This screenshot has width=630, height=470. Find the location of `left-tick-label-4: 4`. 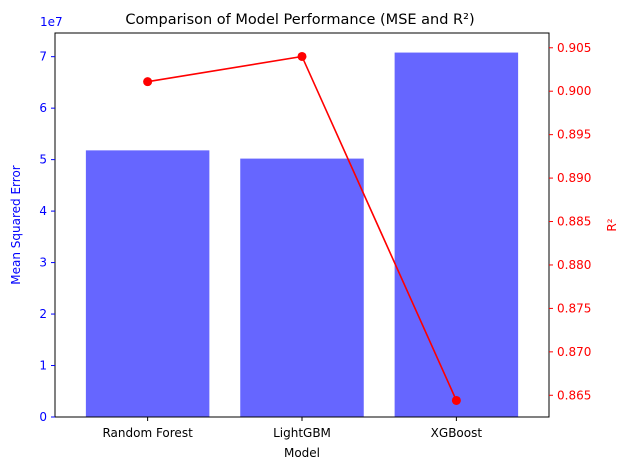

left-tick-label-4: 4 is located at coordinates (43, 211).